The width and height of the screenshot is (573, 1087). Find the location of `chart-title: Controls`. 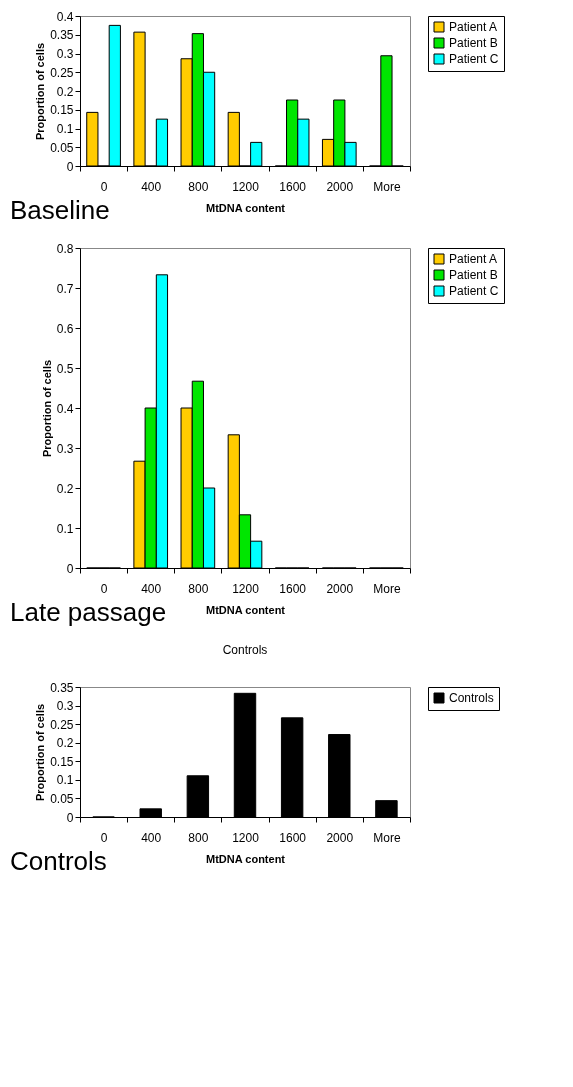

chart-title: Controls is located at coordinates (245, 650).